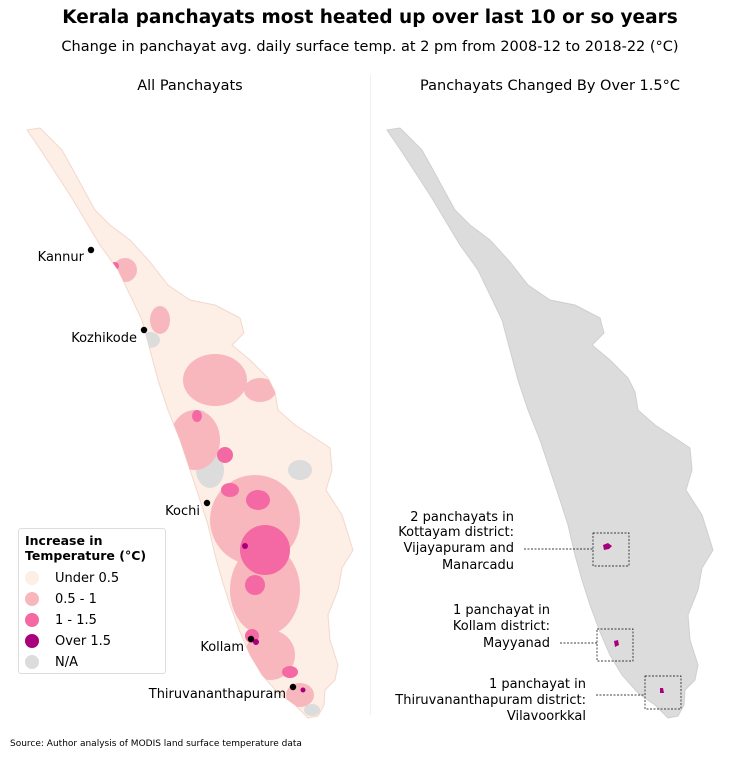 The height and width of the screenshot is (759, 740). I want to click on panel-divider, so click(370, 395).